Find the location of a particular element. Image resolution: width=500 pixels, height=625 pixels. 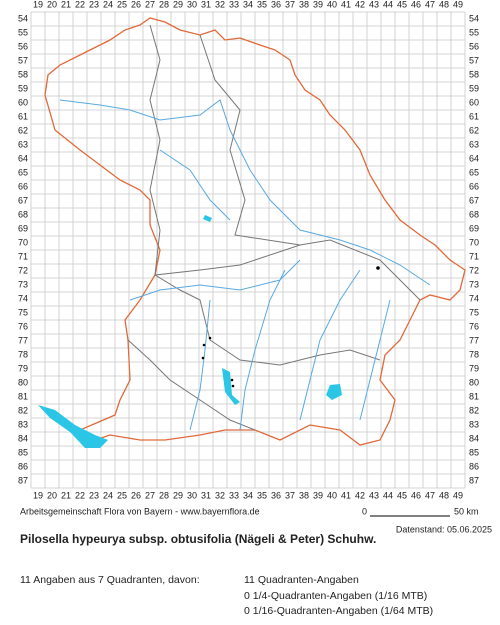

row-label: 60 is located at coordinates (23, 102).